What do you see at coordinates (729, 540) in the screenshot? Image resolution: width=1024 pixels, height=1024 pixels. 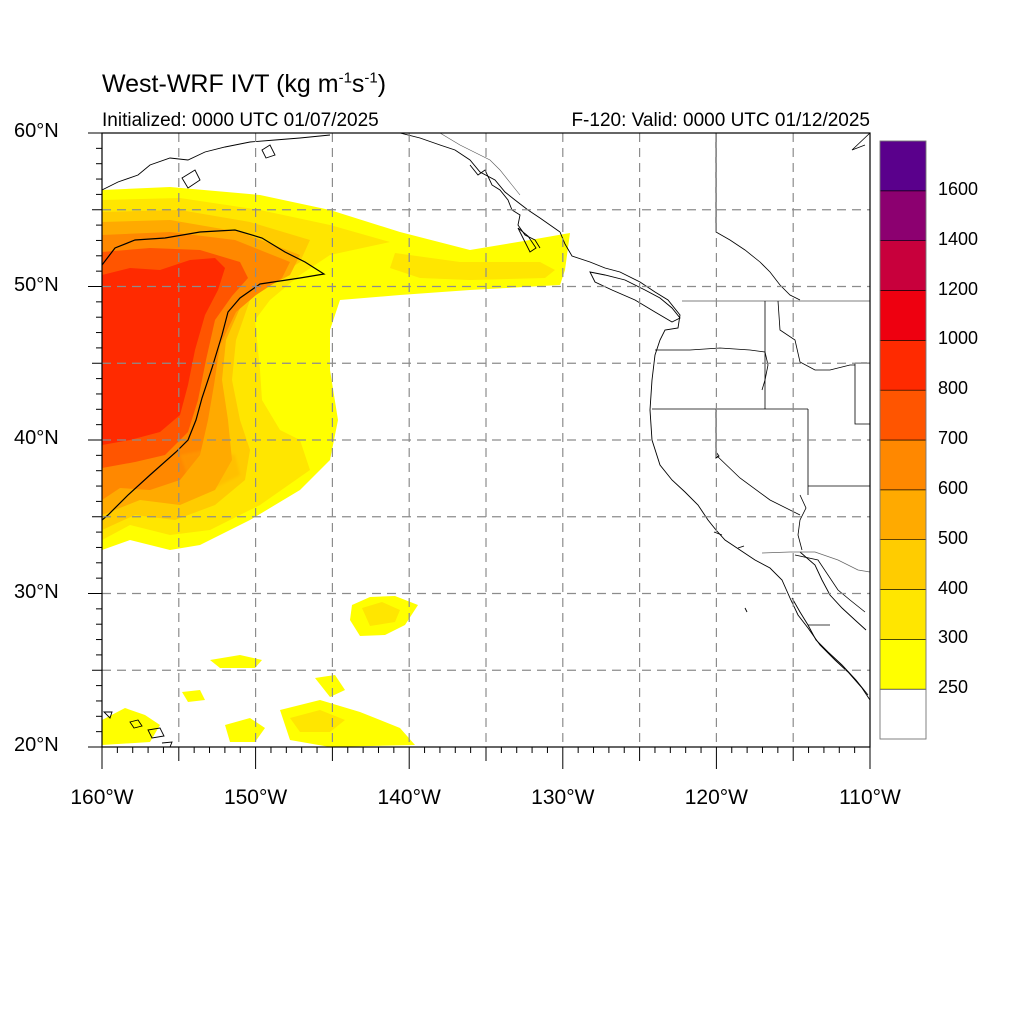 I see `channel-islands` at bounding box center [729, 540].